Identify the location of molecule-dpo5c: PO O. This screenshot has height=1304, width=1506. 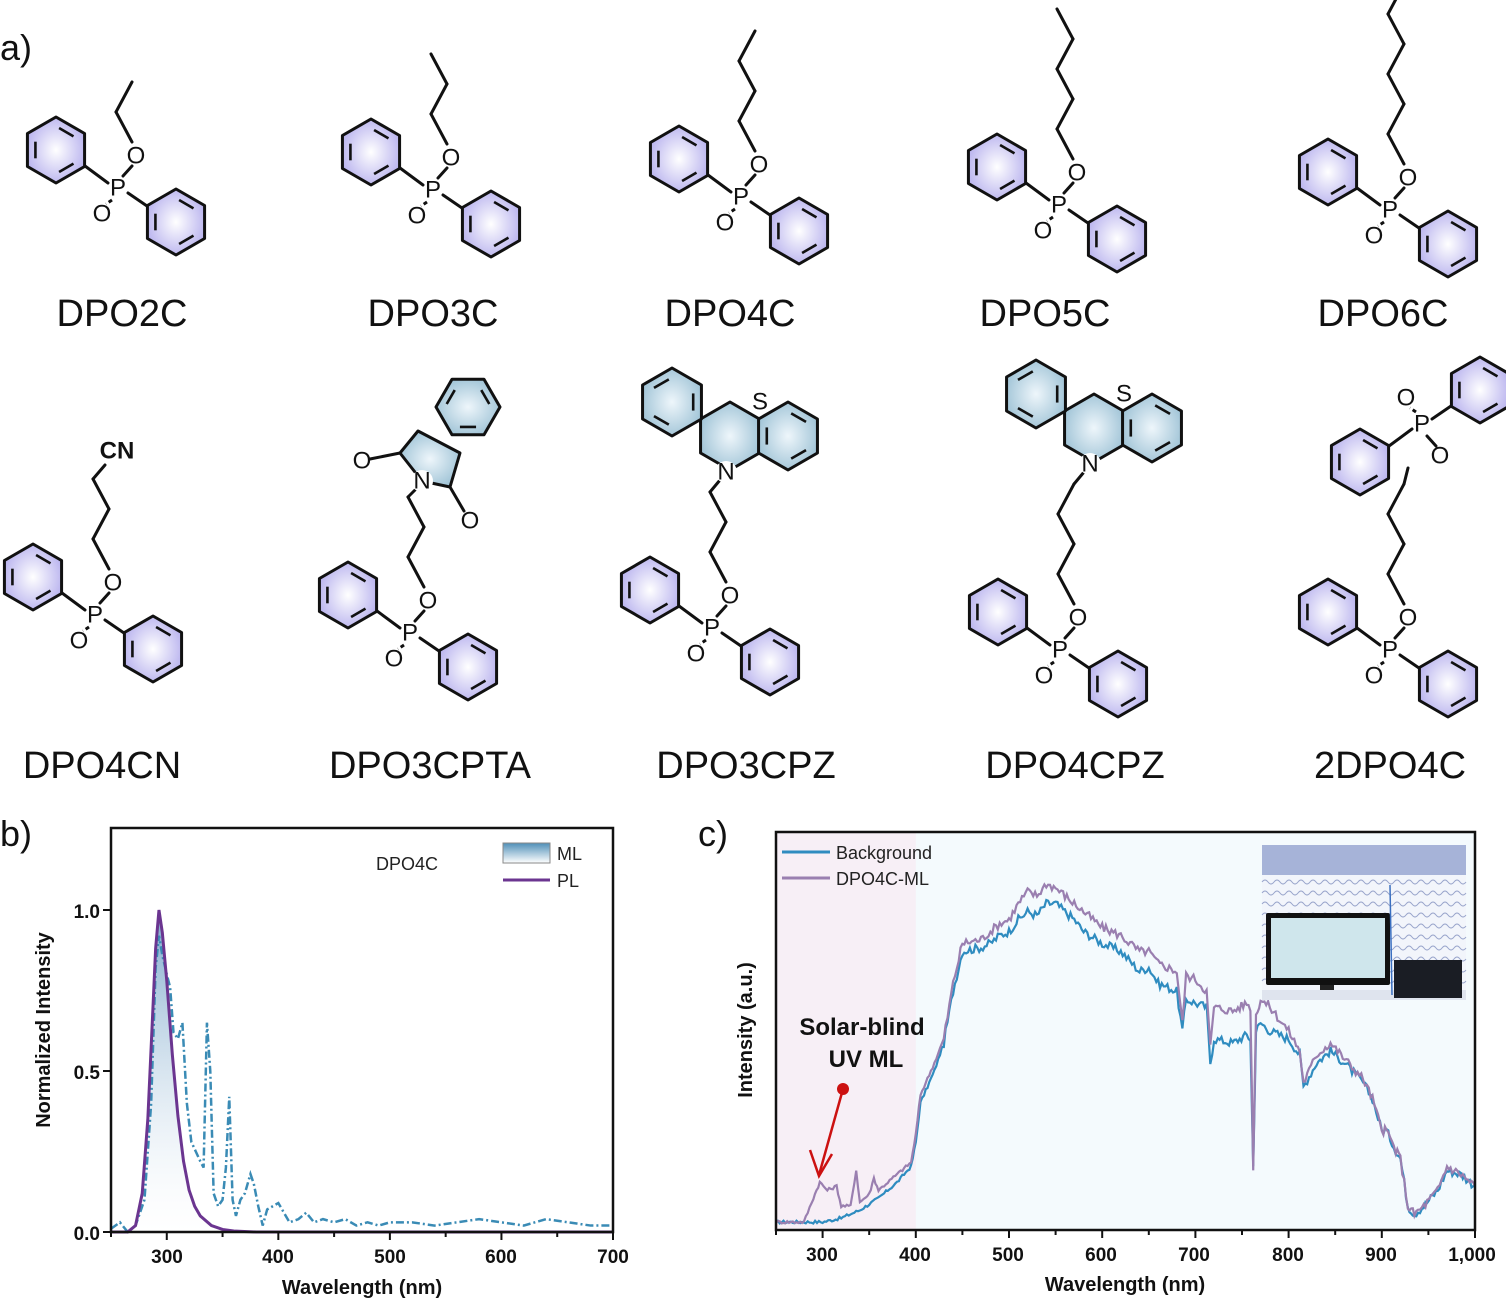
(1057, 140).